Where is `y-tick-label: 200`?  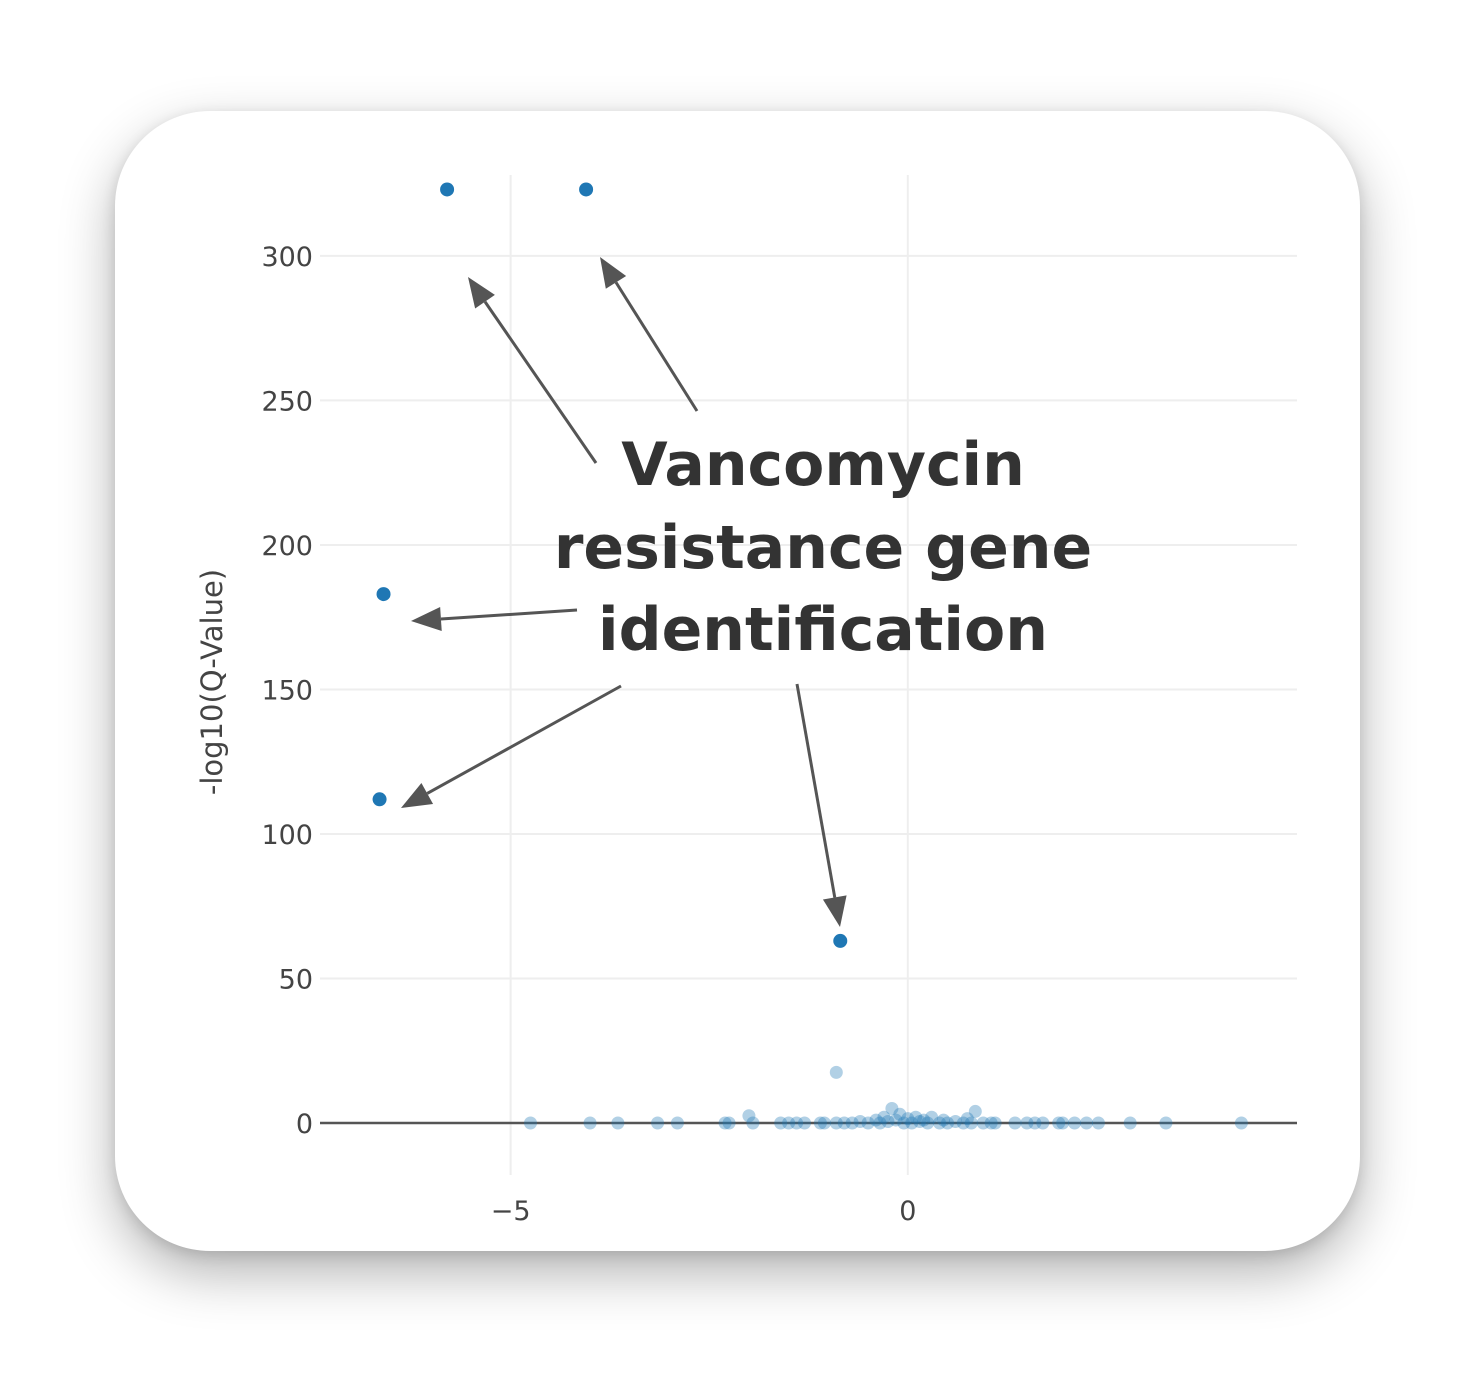 y-tick-label: 200 is located at coordinates (287, 546).